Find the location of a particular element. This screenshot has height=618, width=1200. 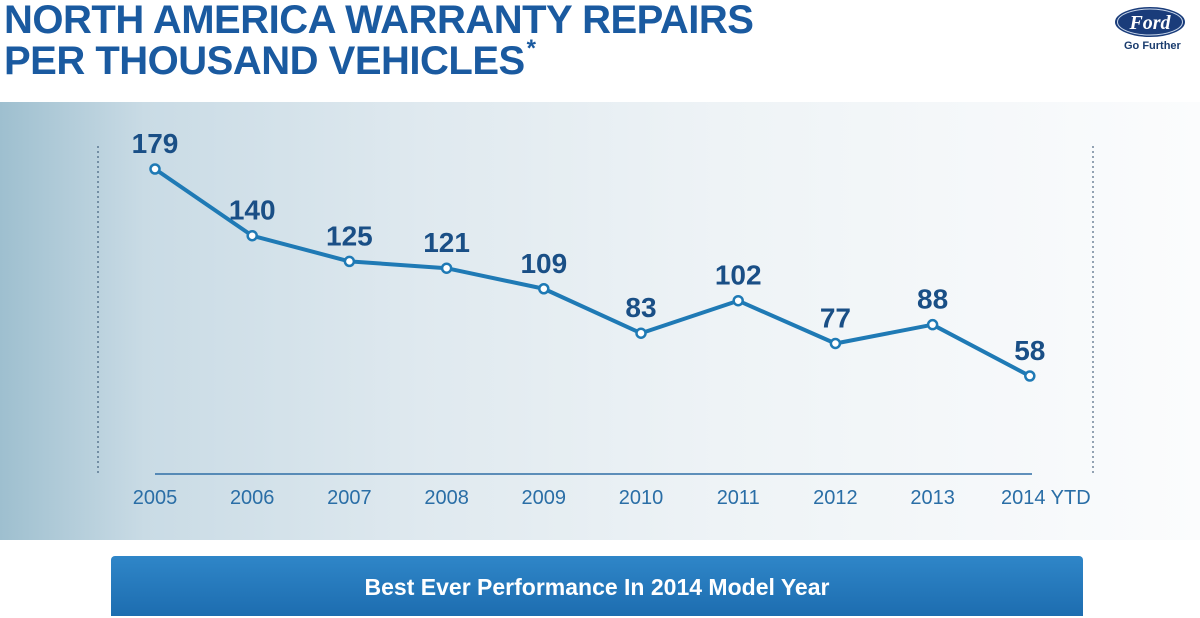

title-line-1: NORTH AMERICA WARRANTY REPAIRS is located at coordinates (379, 21).